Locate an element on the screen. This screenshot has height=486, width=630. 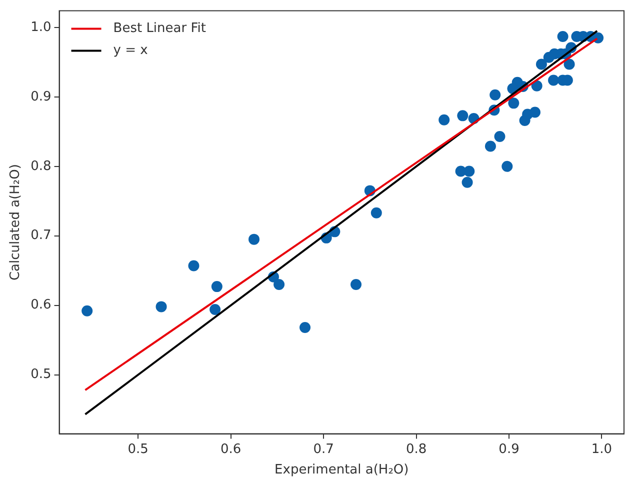
x-tick-label: 0.8 is located at coordinates (416, 449).